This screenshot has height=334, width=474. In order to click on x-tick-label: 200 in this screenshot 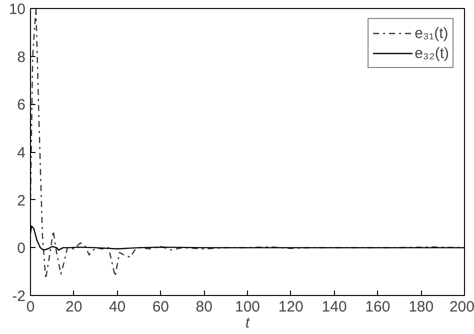, I will do `click(461, 307)`.